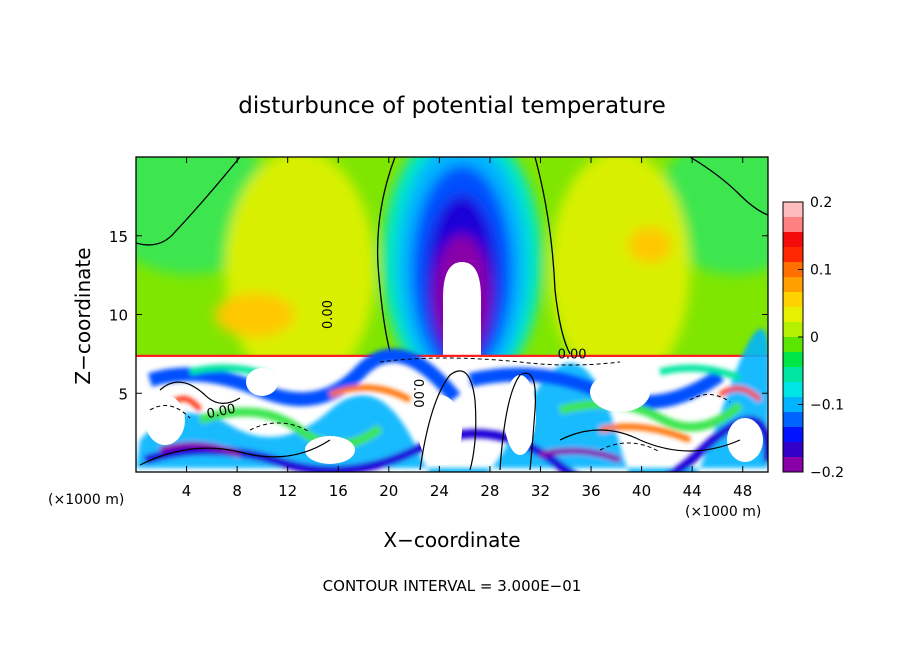 The height and width of the screenshot is (654, 904). What do you see at coordinates (187, 491) in the screenshot?
I see `x-tick-label: 4` at bounding box center [187, 491].